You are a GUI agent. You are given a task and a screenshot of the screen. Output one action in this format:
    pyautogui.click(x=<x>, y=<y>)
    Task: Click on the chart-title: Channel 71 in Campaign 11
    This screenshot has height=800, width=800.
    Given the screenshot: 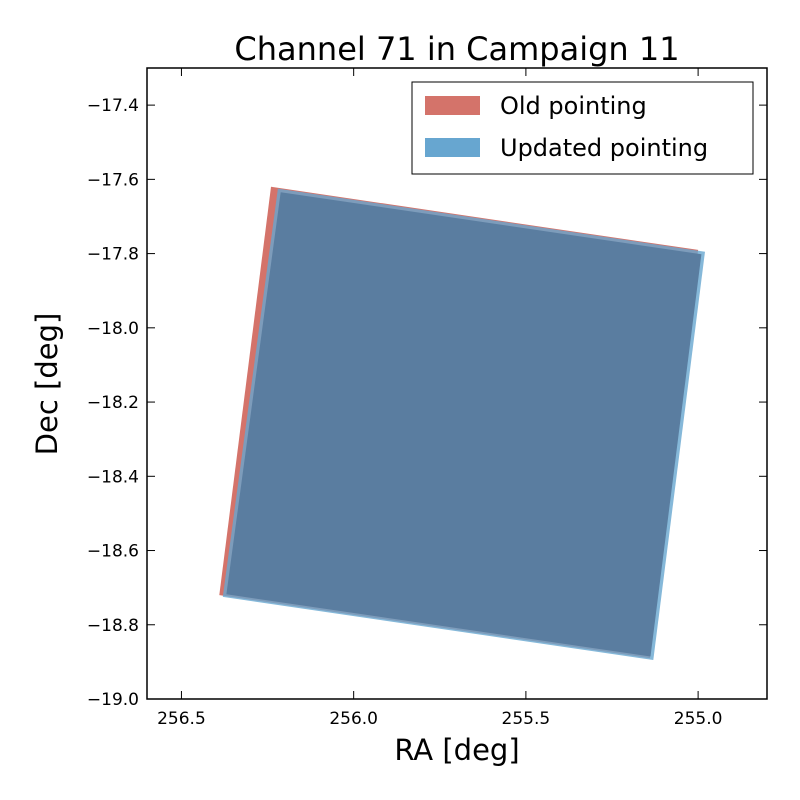 What is the action you would take?
    pyautogui.click(x=456, y=49)
    